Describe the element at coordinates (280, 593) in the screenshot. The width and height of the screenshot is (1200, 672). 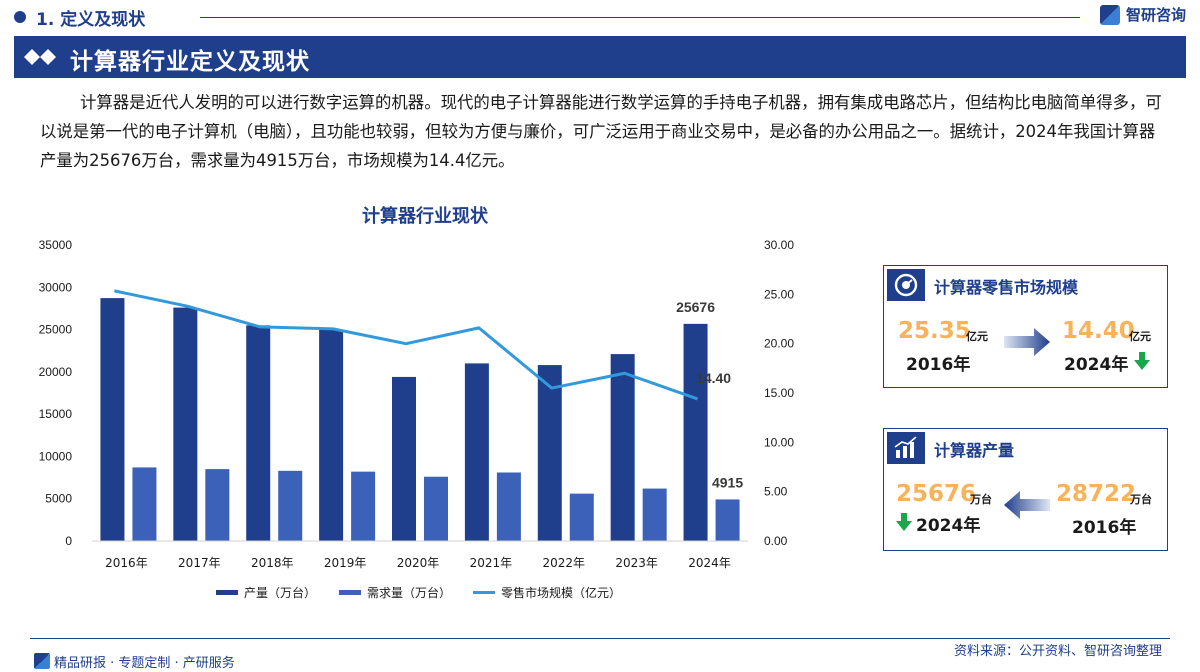
I see `legend-label-output: 产量（万台）` at that location.